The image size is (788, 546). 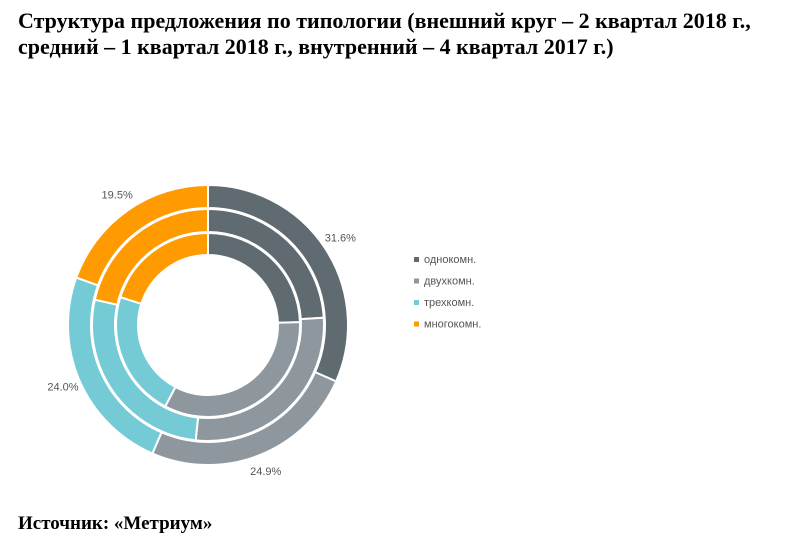 I want to click on donut-segment, so click(x=164, y=268).